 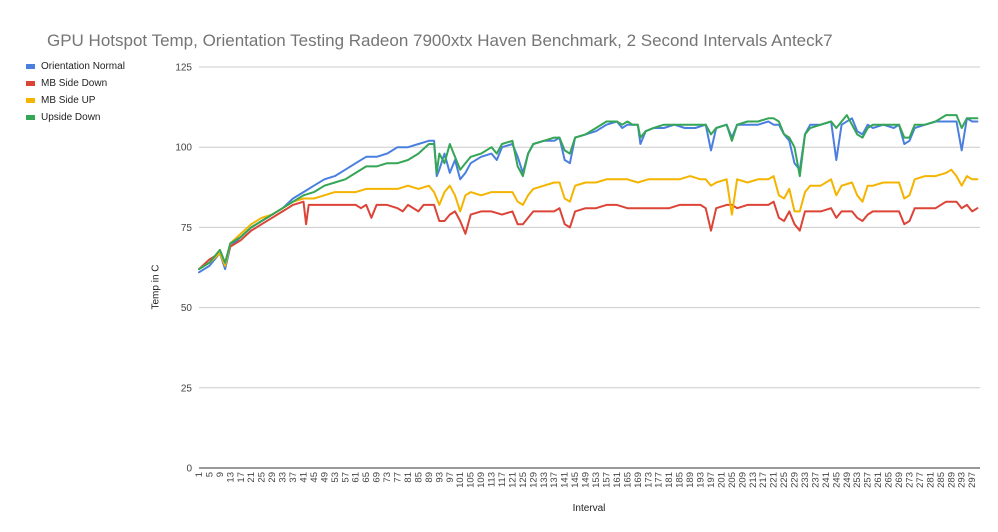 What do you see at coordinates (199, 474) in the screenshot?
I see `x-tick-label: 1` at bounding box center [199, 474].